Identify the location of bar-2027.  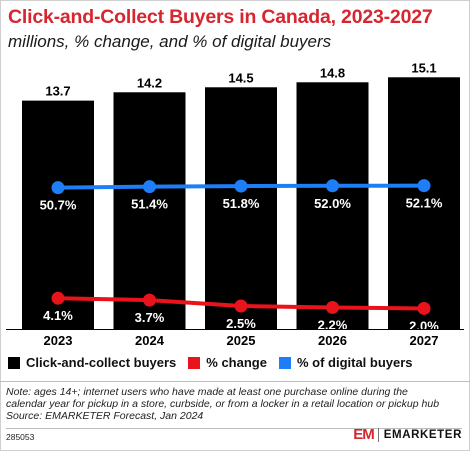
(424, 203).